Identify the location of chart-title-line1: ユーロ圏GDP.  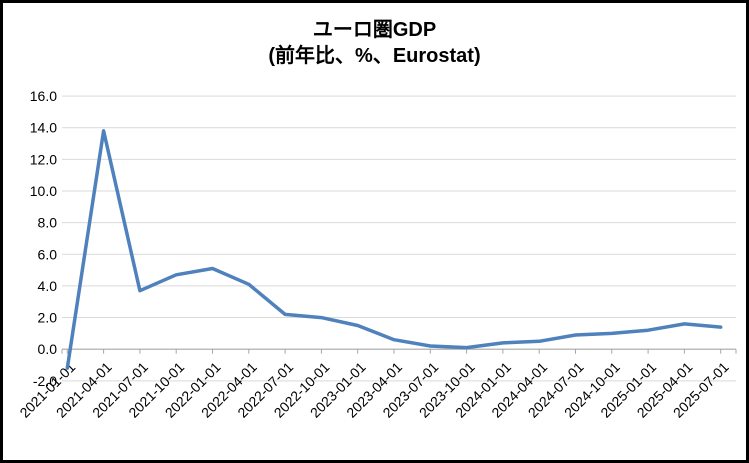
(374, 30).